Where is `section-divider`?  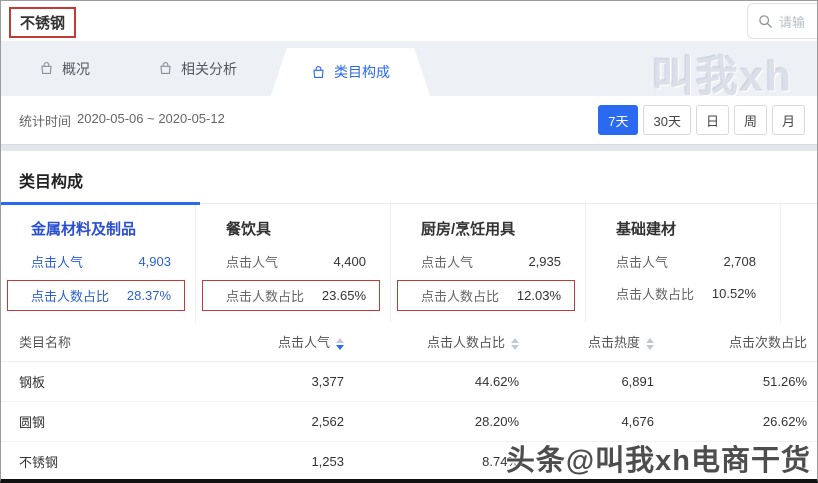 section-divider is located at coordinates (409, 147).